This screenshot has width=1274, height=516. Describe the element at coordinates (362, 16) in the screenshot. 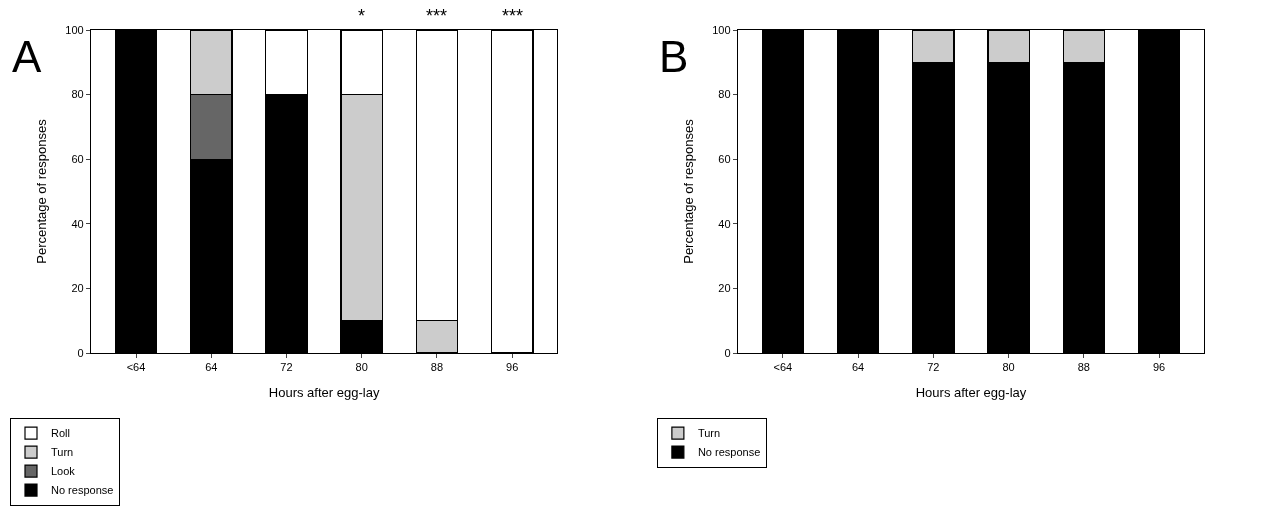

I see `annotation: *` at that location.